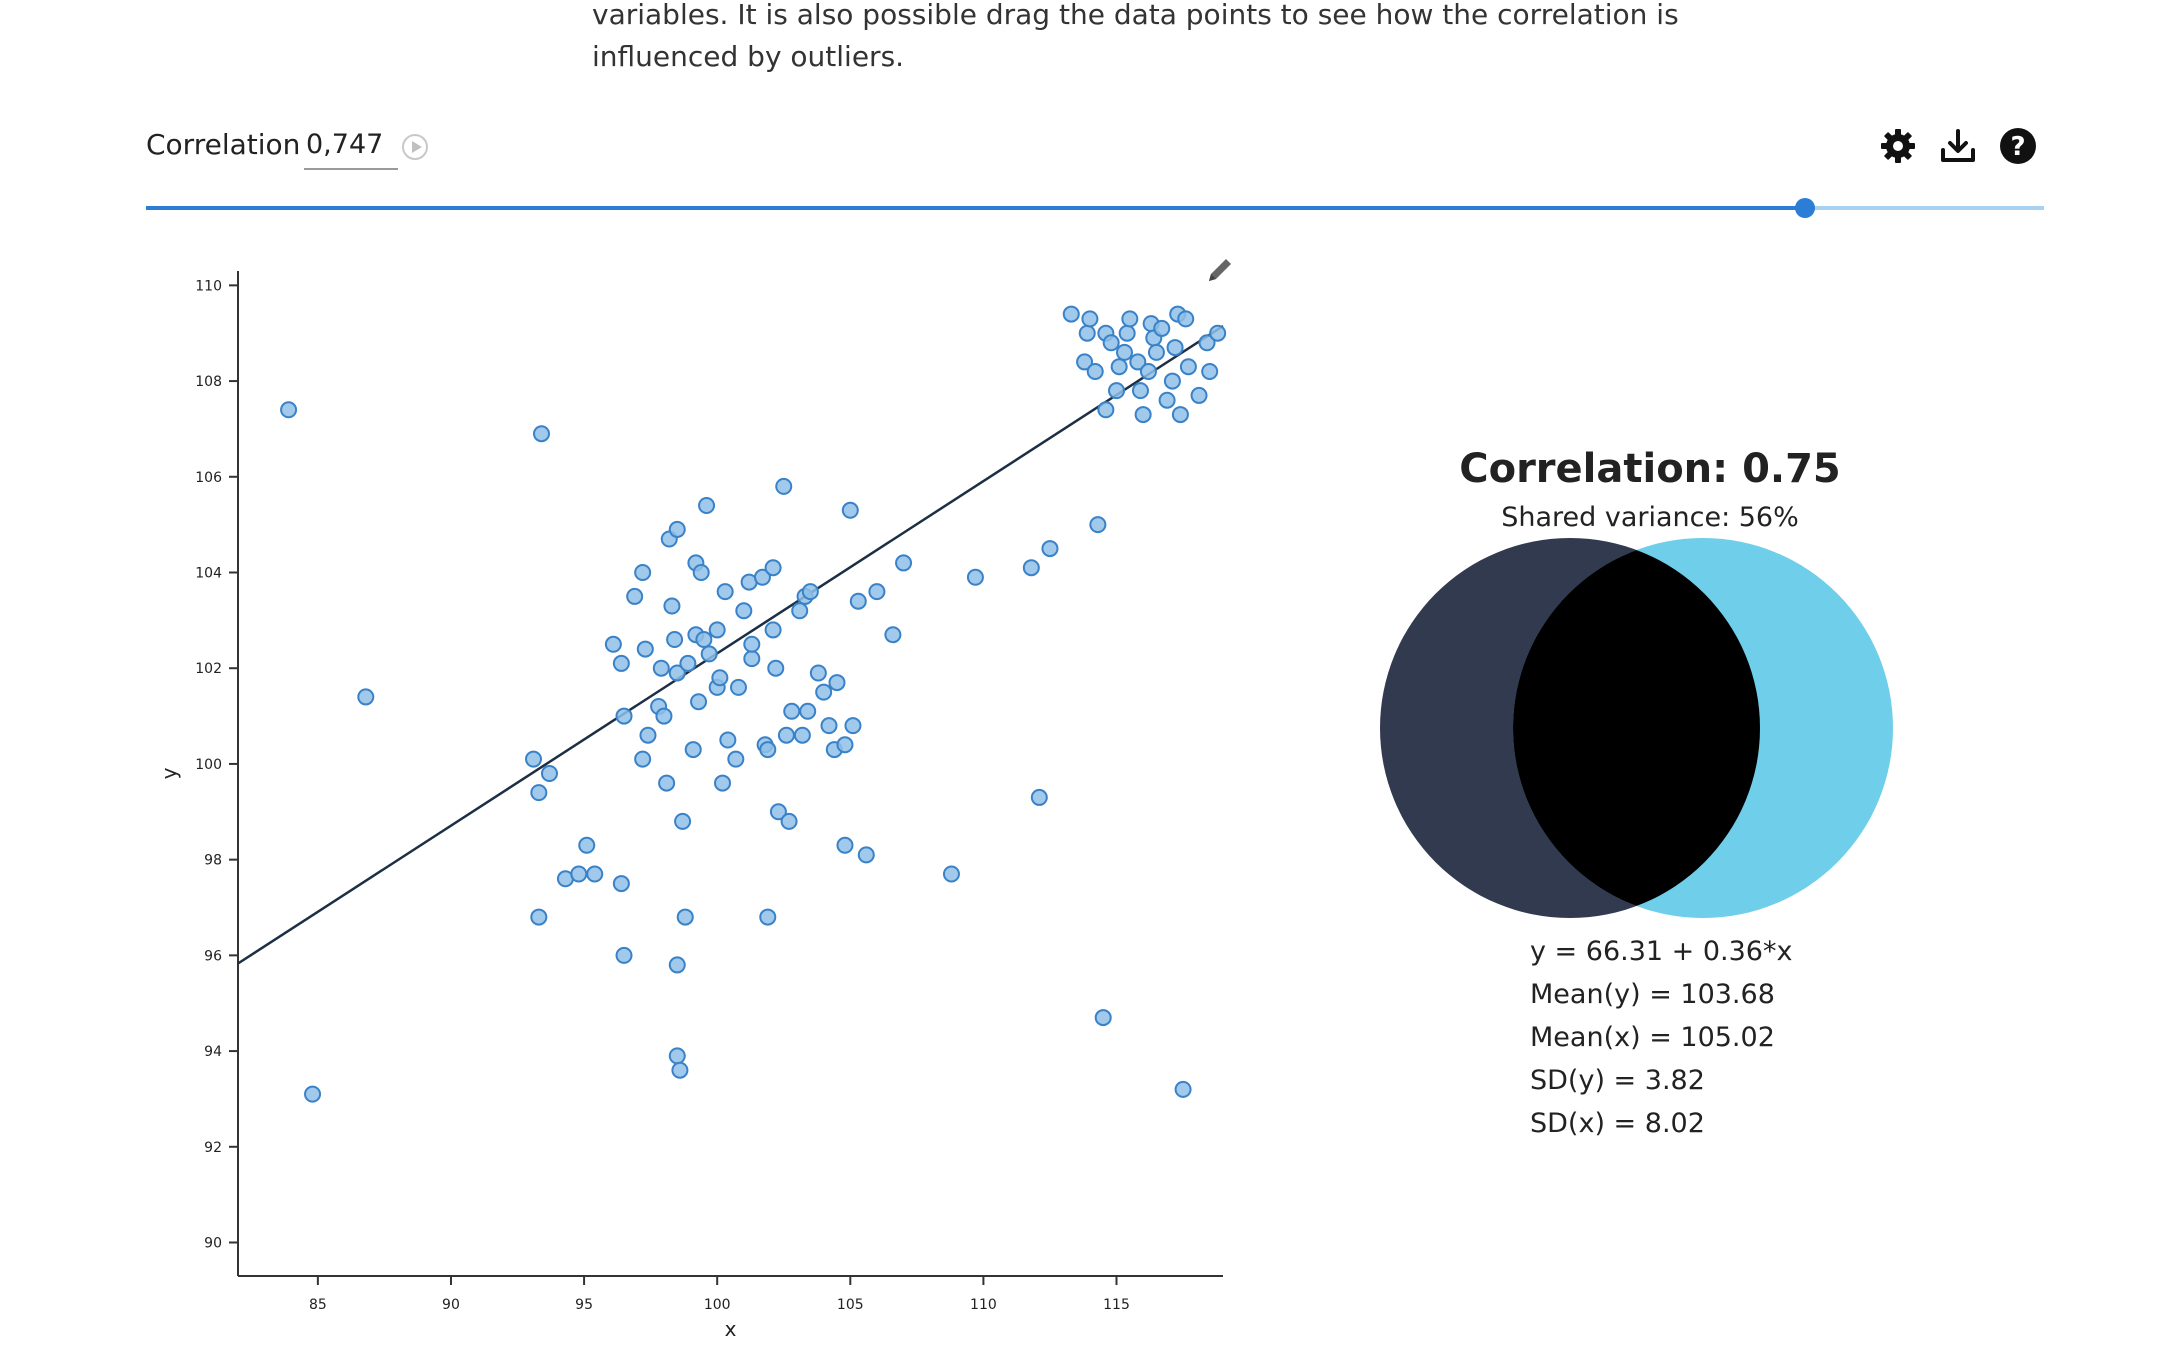 This screenshot has height=1350, width=2160. Describe the element at coordinates (1220, 270) in the screenshot. I see `pencil-icon` at that location.